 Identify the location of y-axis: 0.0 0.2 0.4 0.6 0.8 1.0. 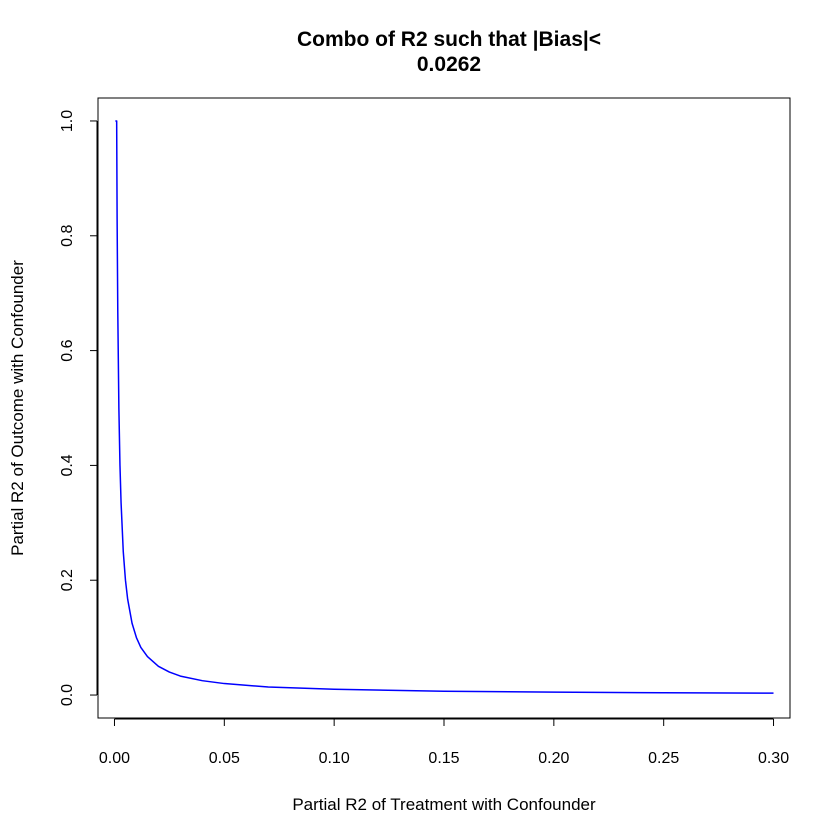
(78, 408).